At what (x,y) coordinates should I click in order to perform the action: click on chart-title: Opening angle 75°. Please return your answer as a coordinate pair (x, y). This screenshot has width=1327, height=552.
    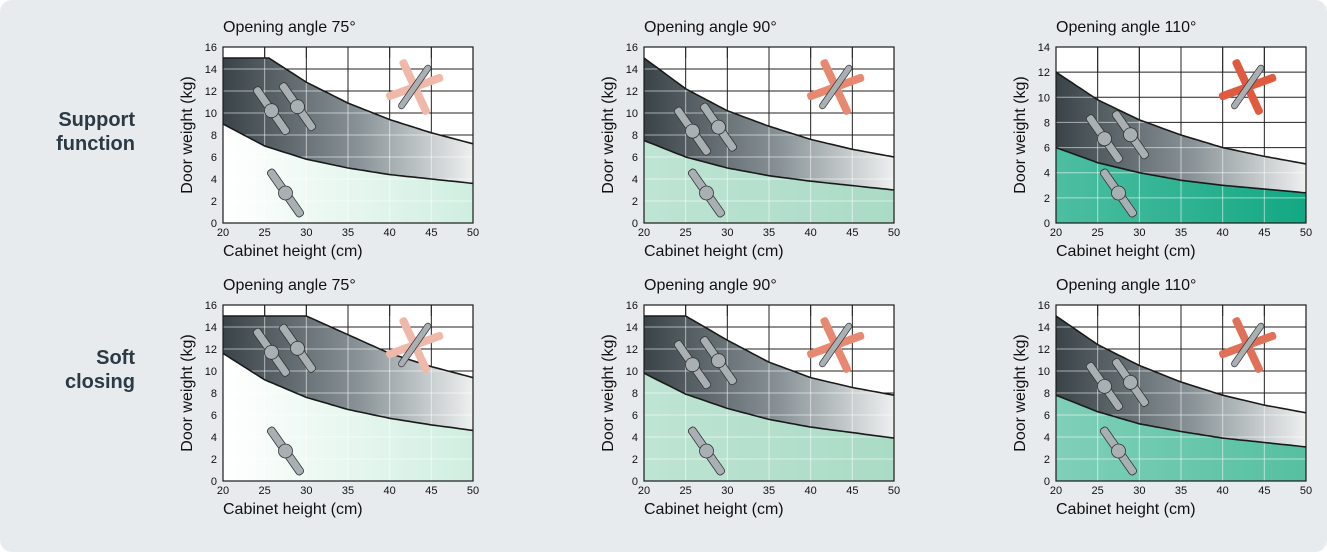
    Looking at the image, I should click on (289, 285).